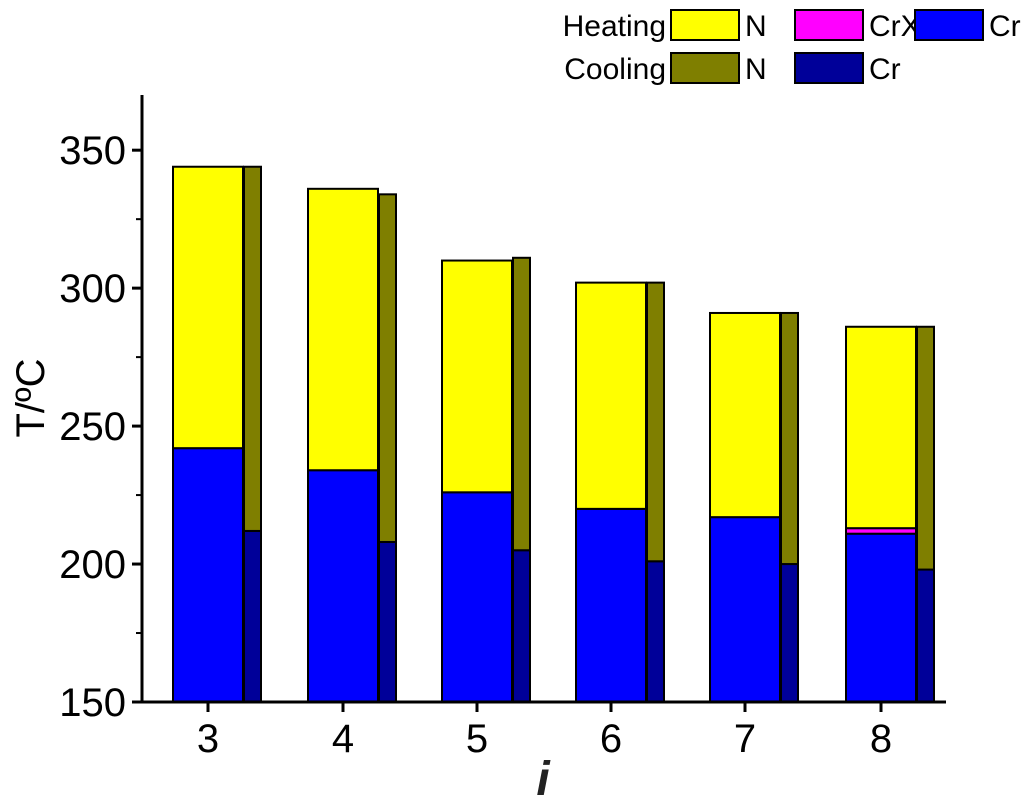  What do you see at coordinates (745, 739) in the screenshot?
I see `x-tick-label: 7` at bounding box center [745, 739].